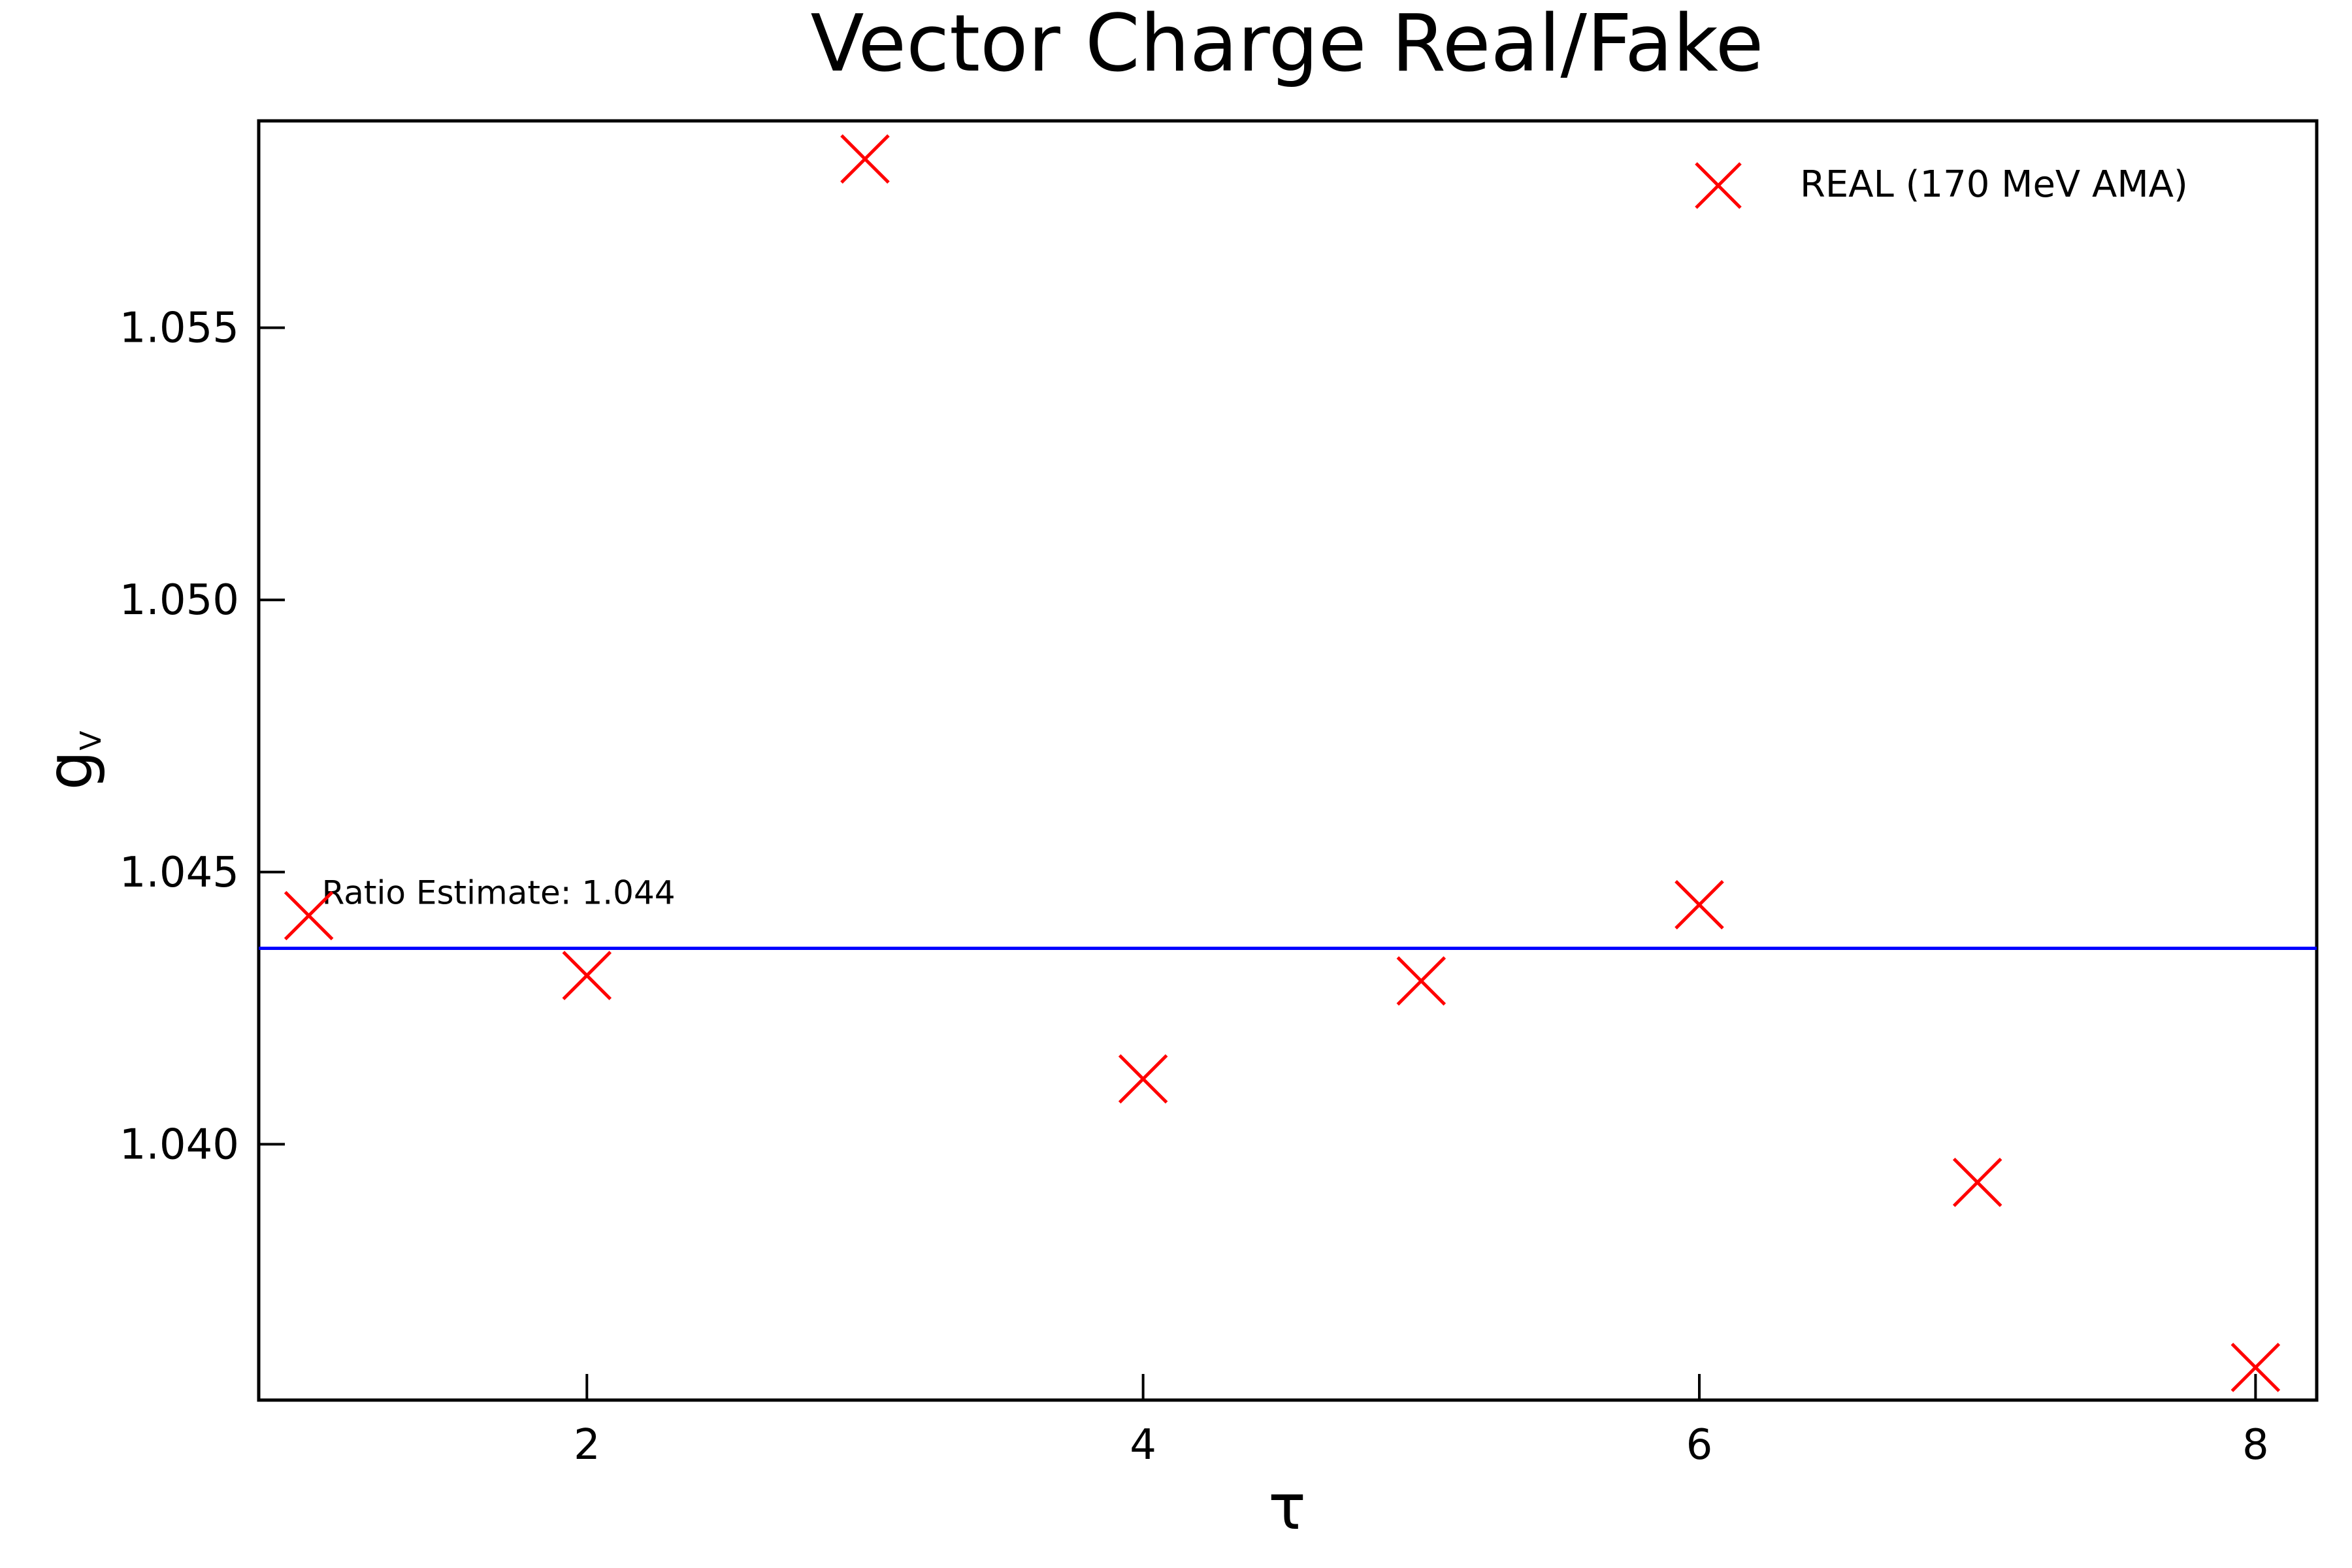 The image size is (2352, 1568). What do you see at coordinates (1718, 185) in the screenshot?
I see `legend-marker-x-icon` at bounding box center [1718, 185].